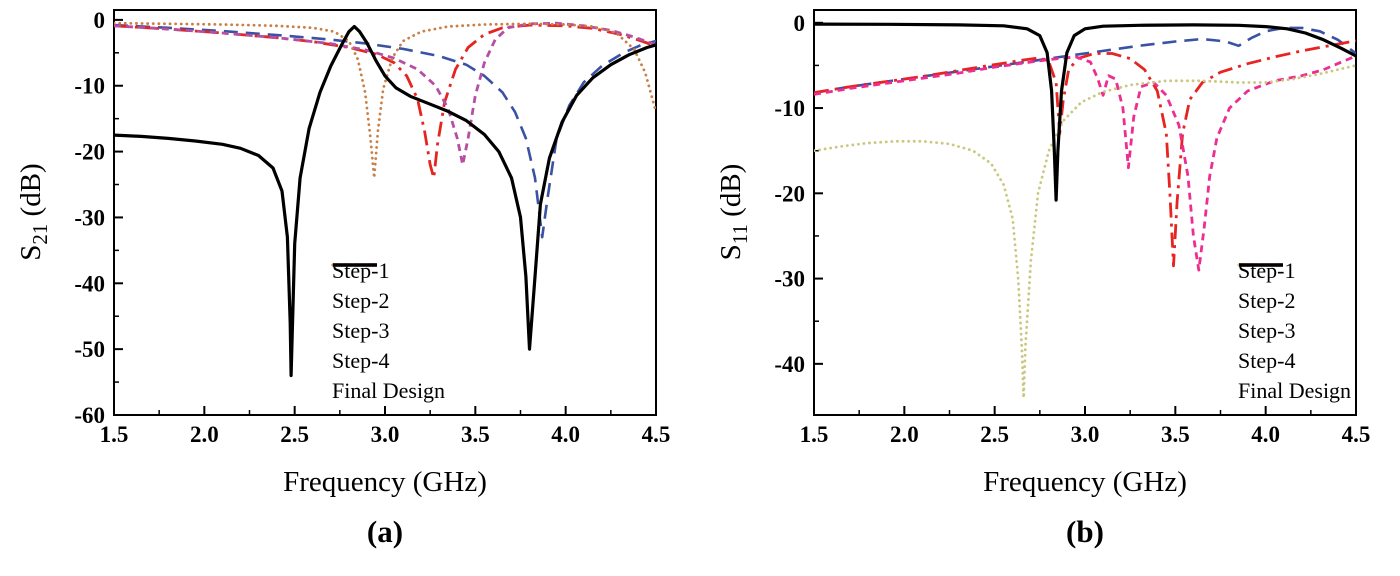  What do you see at coordinates (39, 234) in the screenshot?
I see `y-axis-label-a-subscript: 21` at bounding box center [39, 234].